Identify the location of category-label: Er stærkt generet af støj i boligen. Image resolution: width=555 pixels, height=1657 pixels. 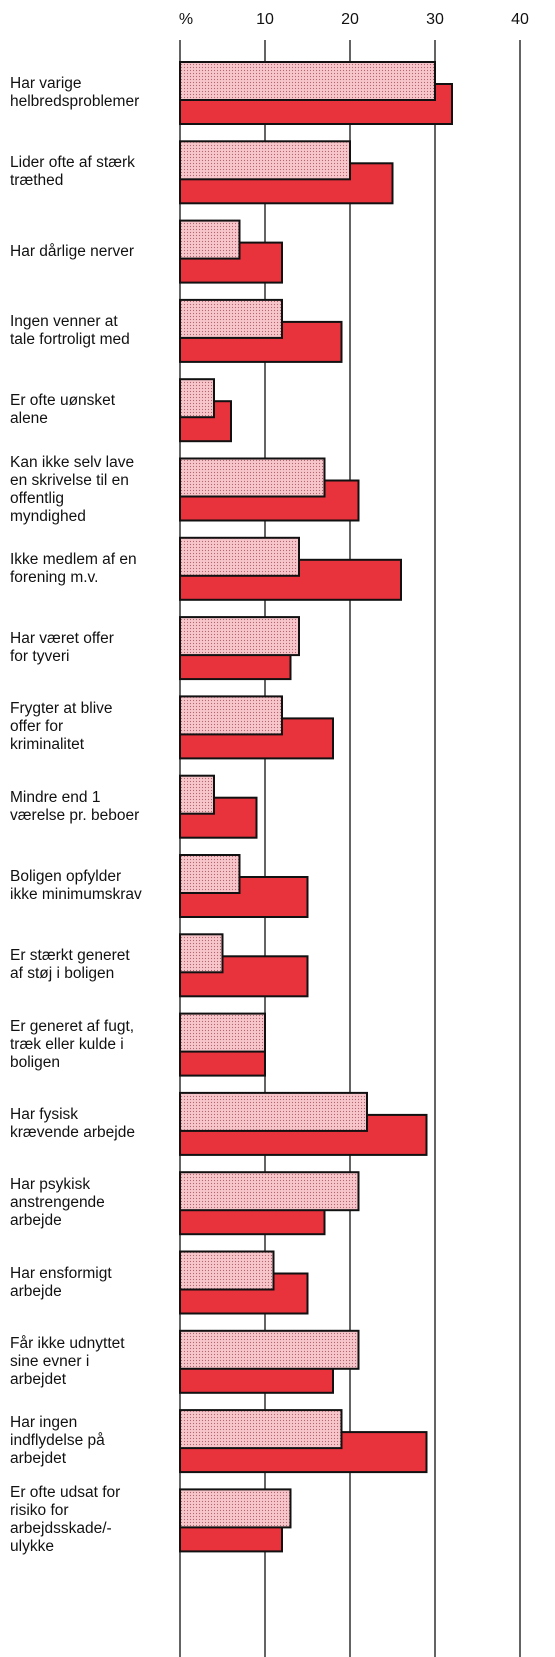
(70, 965).